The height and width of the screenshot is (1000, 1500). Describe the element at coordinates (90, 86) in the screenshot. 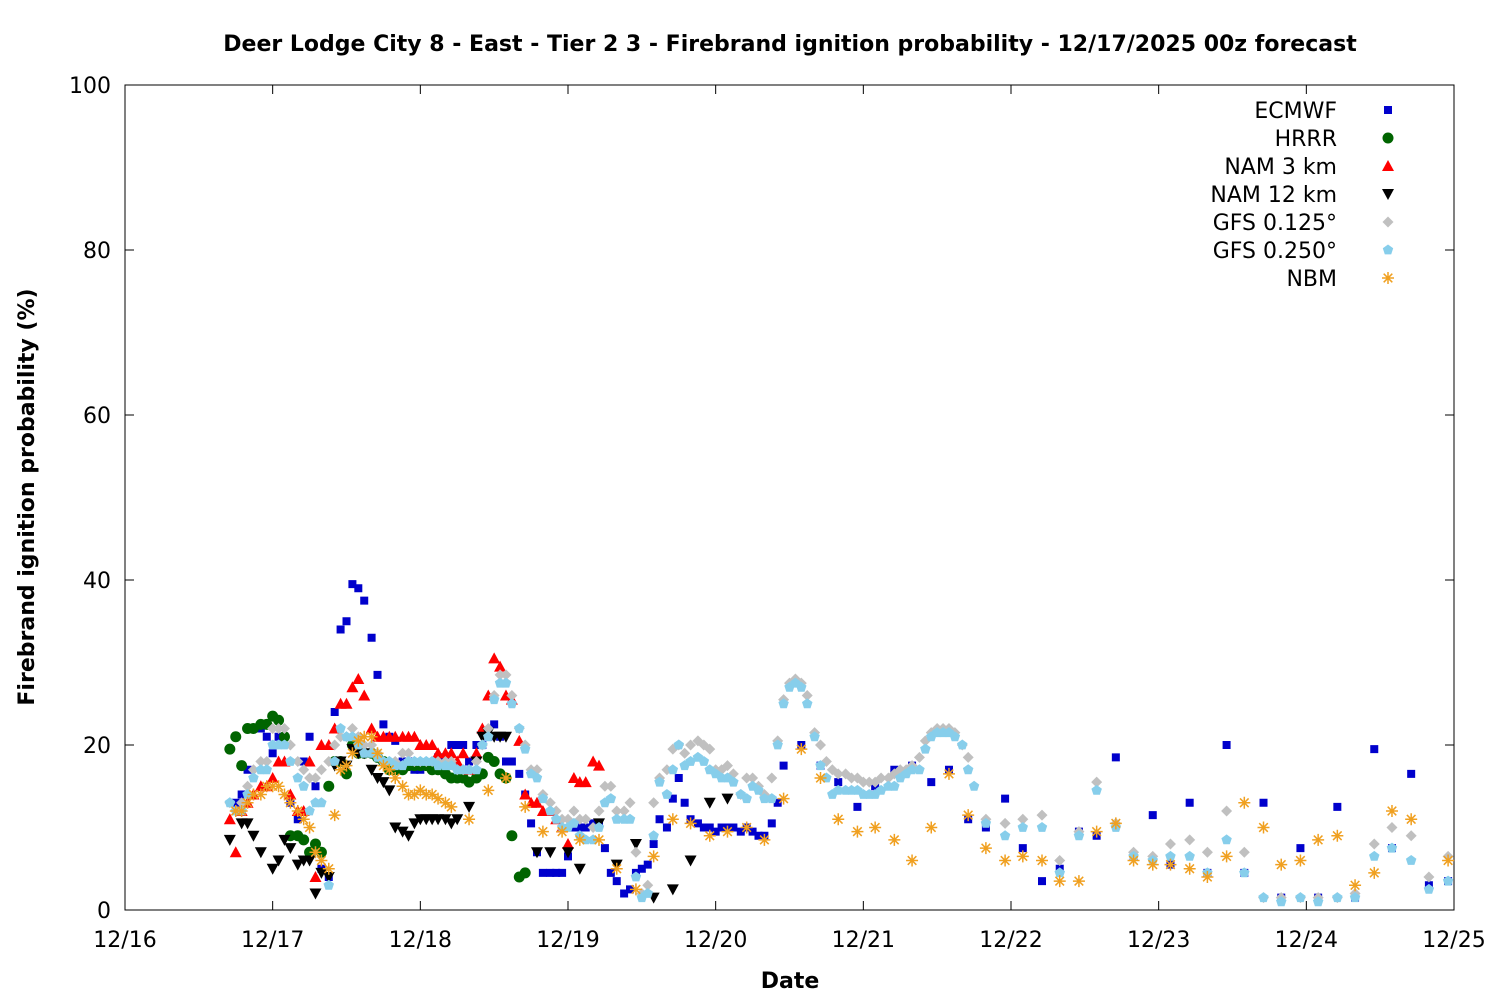

I see `y-tick-label: 100` at that location.